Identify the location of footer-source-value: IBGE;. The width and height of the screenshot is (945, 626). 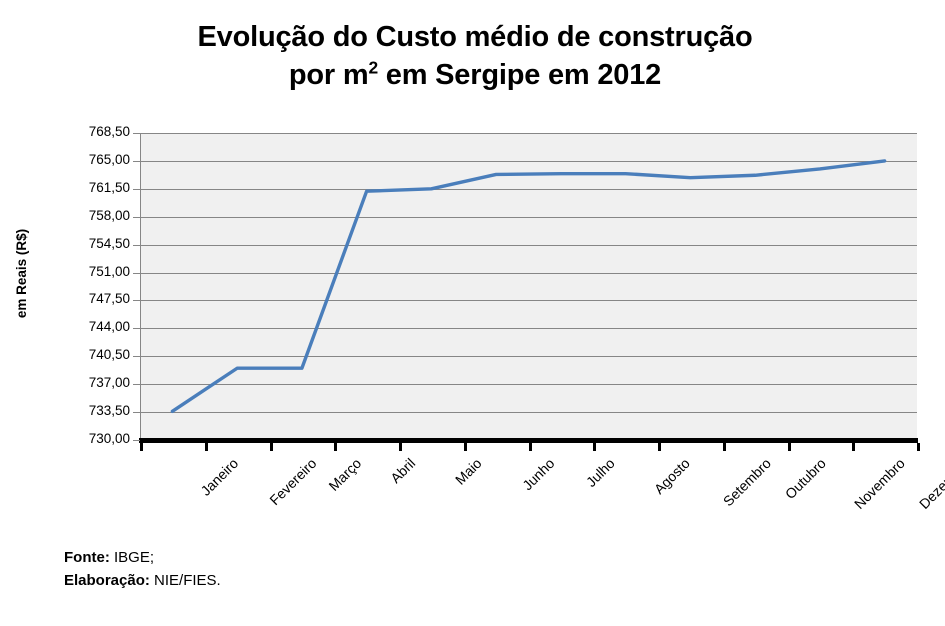
(134, 557).